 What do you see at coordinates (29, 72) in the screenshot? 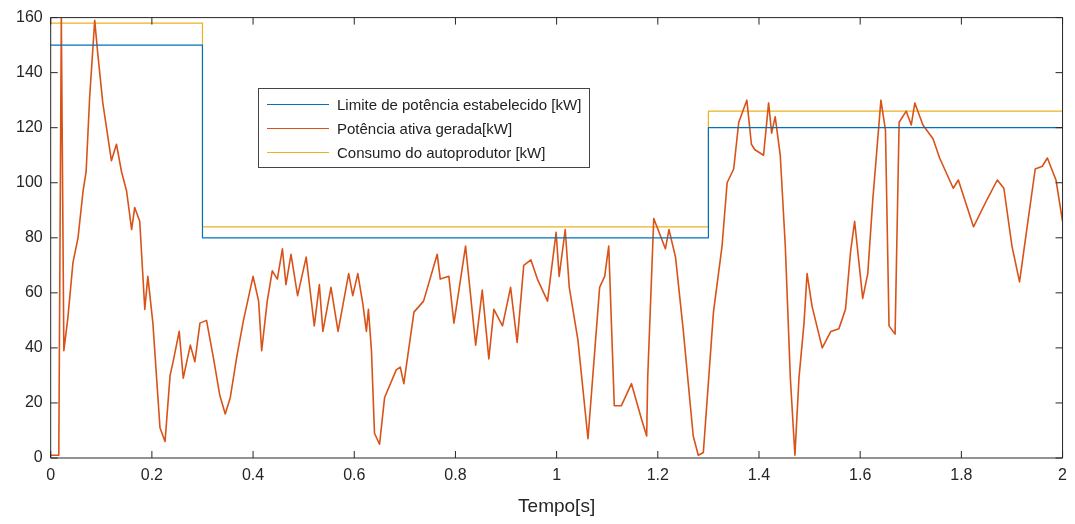
I see `y-tick-label: 140` at bounding box center [29, 72].